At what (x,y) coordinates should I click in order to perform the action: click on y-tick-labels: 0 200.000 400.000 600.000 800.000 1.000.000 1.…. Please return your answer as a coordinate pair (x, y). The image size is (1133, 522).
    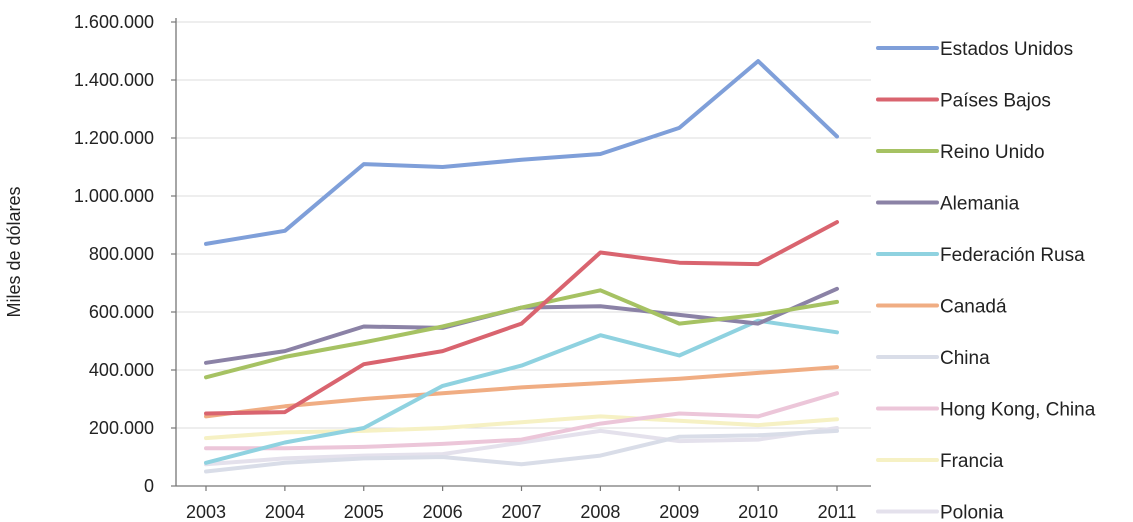
    Looking at the image, I should click on (114, 254).